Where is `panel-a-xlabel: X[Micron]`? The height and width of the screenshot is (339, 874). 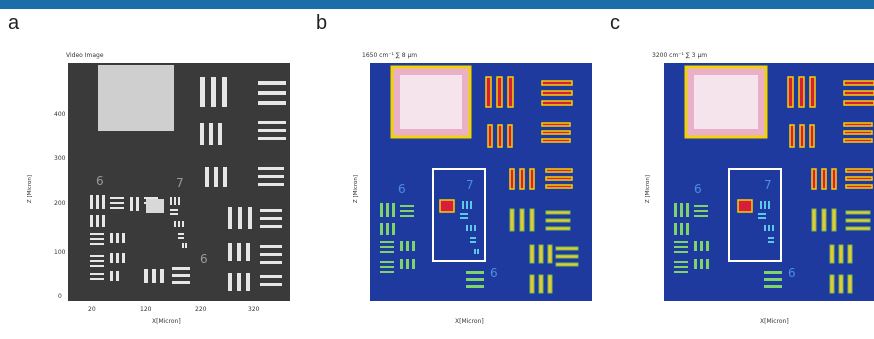
panel-a-xlabel: X[Micron] is located at coordinates (166, 321).